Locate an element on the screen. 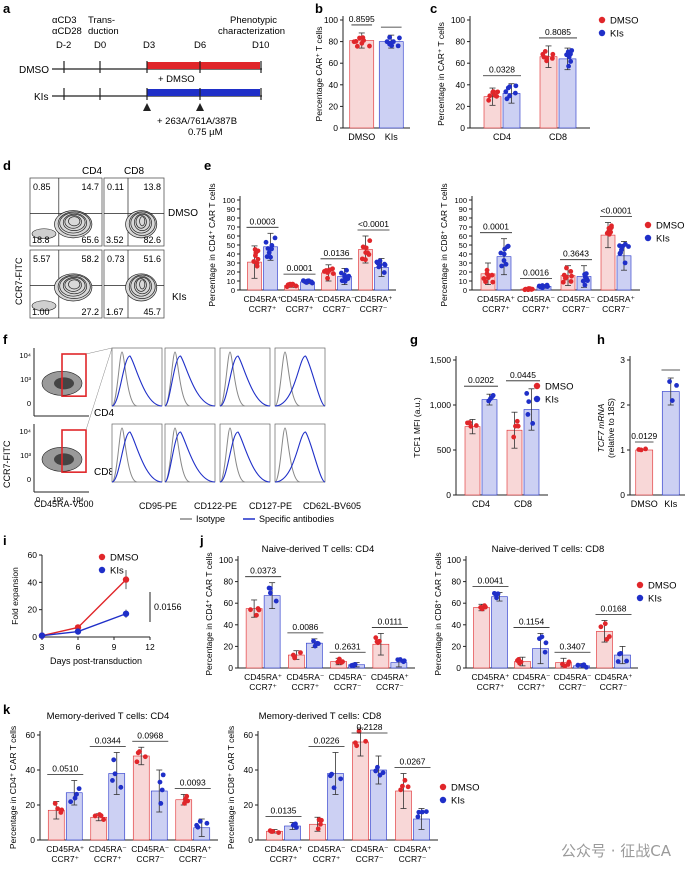  pvalue-label: 0.0086 is located at coordinates (305, 627).